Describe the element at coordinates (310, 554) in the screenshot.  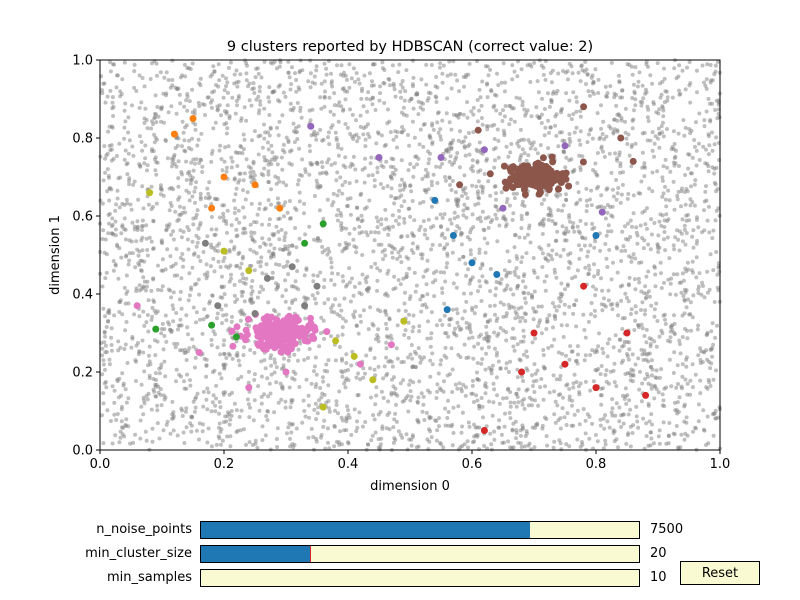
I see `slider-handle` at that location.